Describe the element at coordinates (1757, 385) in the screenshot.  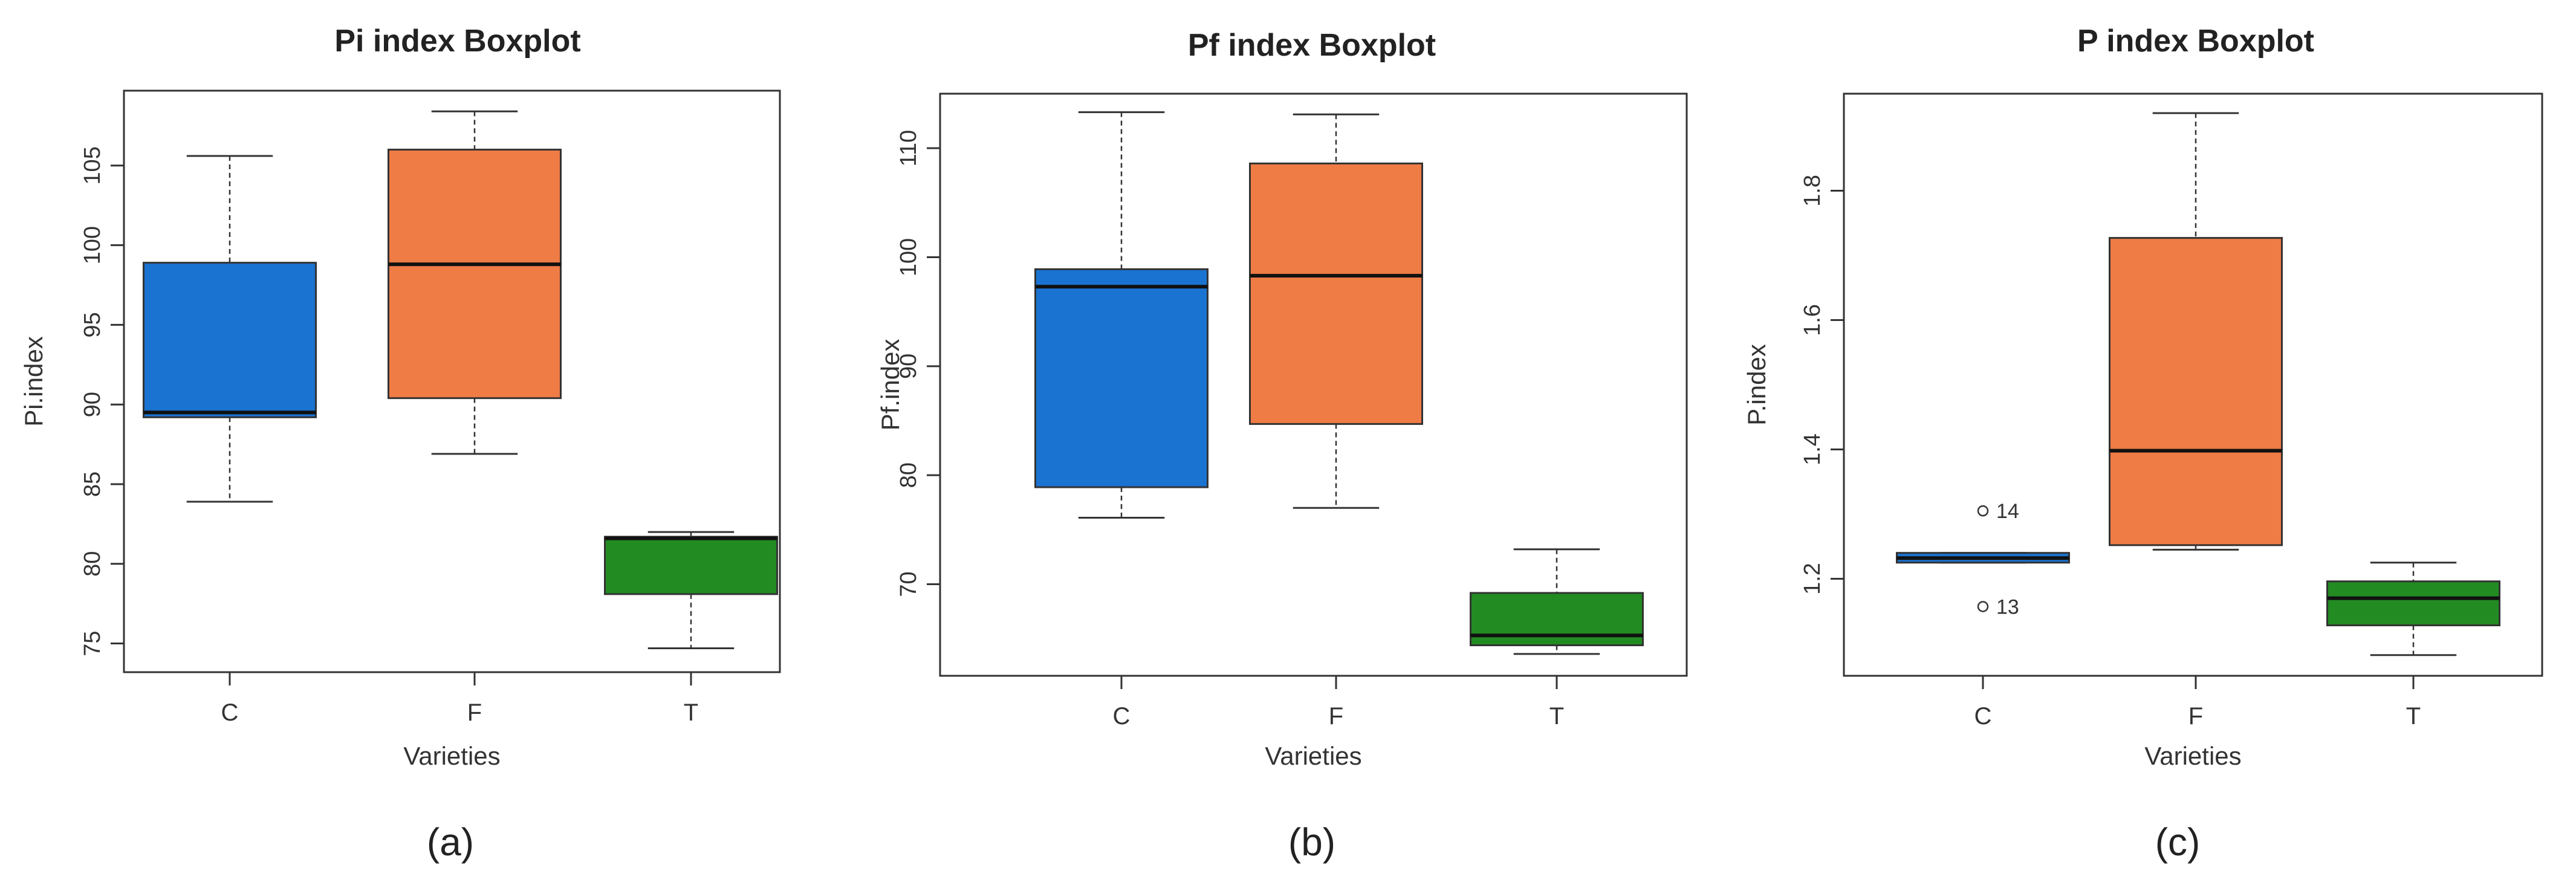
I see `y-axis-label: P.index` at that location.